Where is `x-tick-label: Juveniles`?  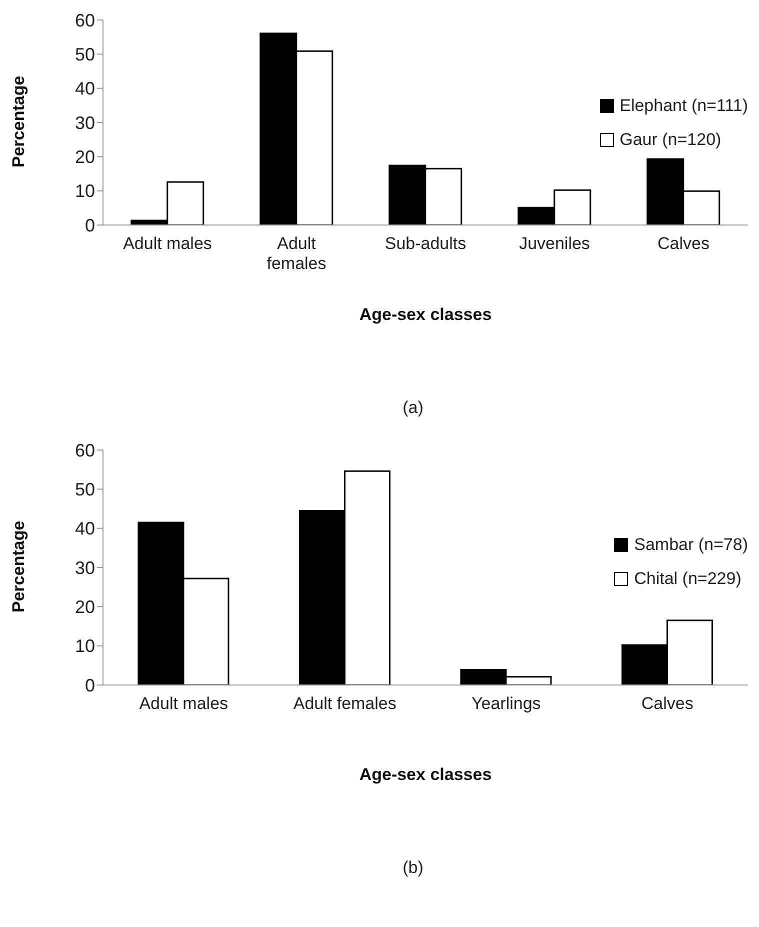
x-tick-label: Juveniles is located at coordinates (554, 243).